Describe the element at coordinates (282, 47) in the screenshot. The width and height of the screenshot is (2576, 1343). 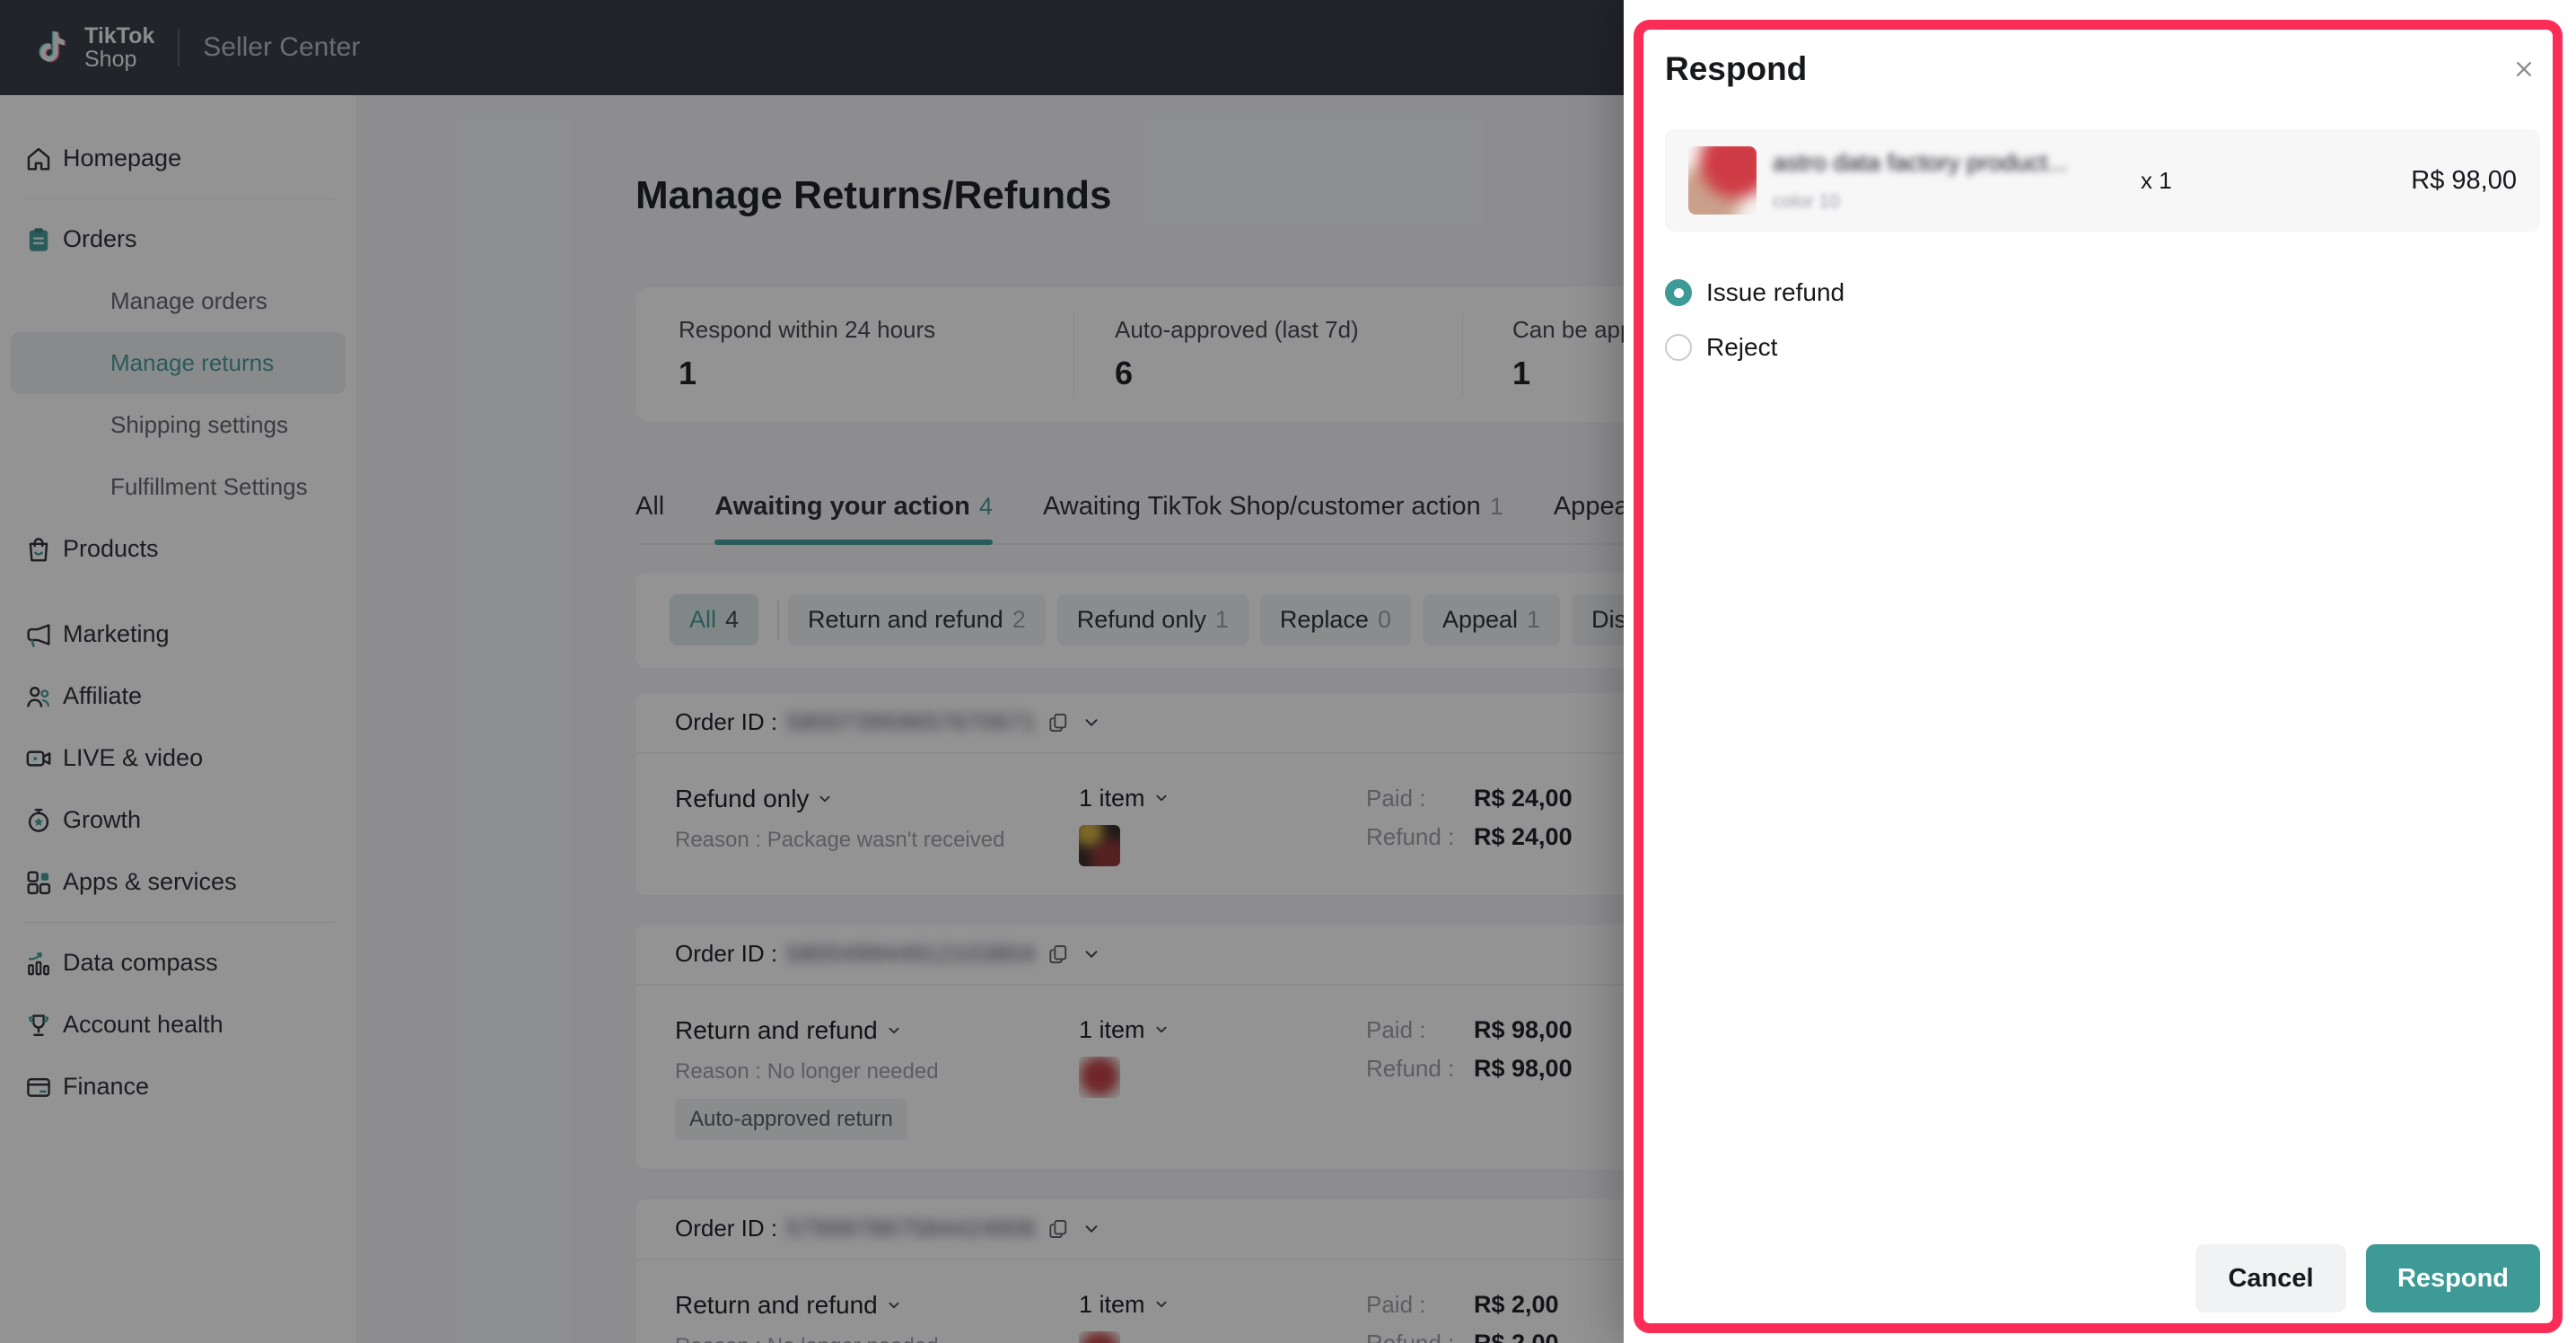
I see `app-title: Seller Center` at that location.